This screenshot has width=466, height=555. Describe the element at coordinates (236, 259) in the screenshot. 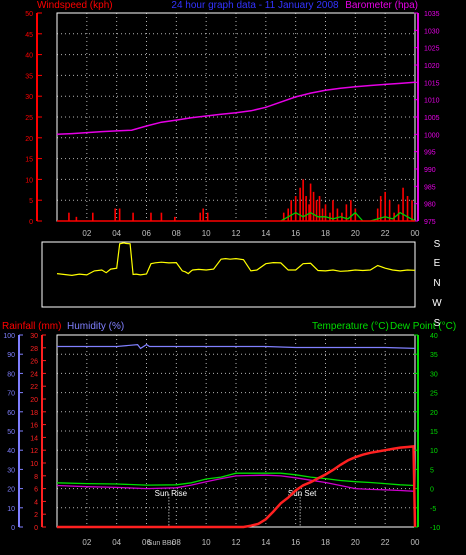

I see `direction-line` at that location.